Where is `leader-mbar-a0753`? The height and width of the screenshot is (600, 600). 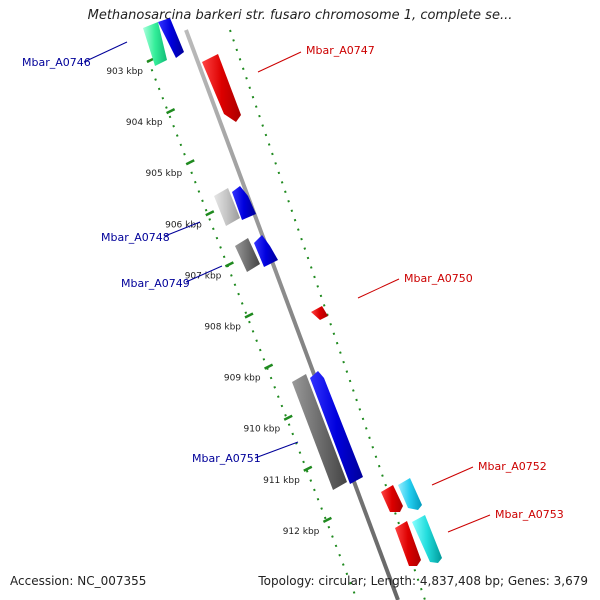
leader-mbar-a0753 is located at coordinates (469, 523).